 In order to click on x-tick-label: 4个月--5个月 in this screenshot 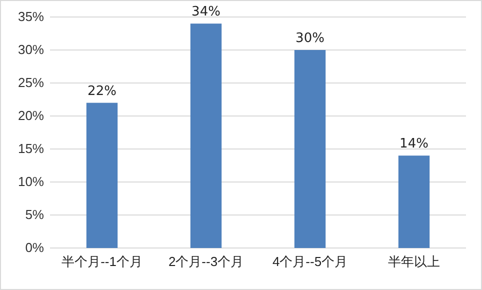, I will do `click(310, 262)`.